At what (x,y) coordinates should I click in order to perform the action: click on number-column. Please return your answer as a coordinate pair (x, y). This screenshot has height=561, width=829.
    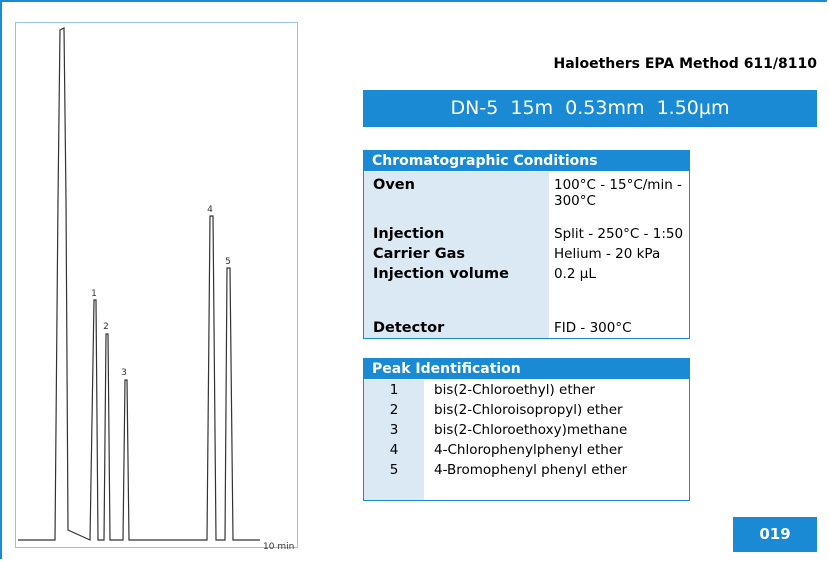
    Looking at the image, I should click on (394, 440).